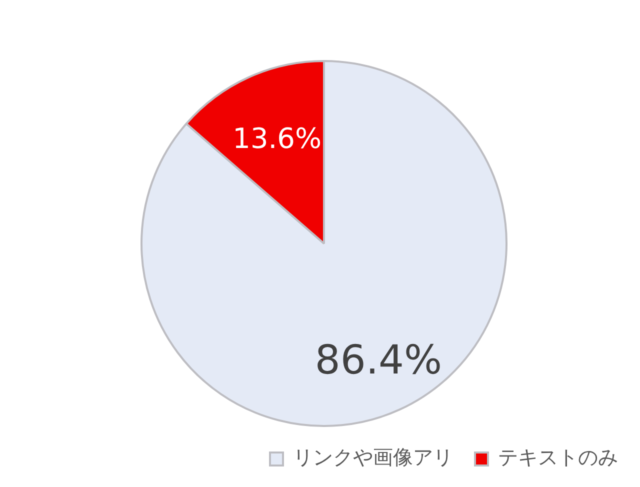 Image resolution: width=640 pixels, height=487 pixels. I want to click on data-label: 13.6%, so click(277, 138).